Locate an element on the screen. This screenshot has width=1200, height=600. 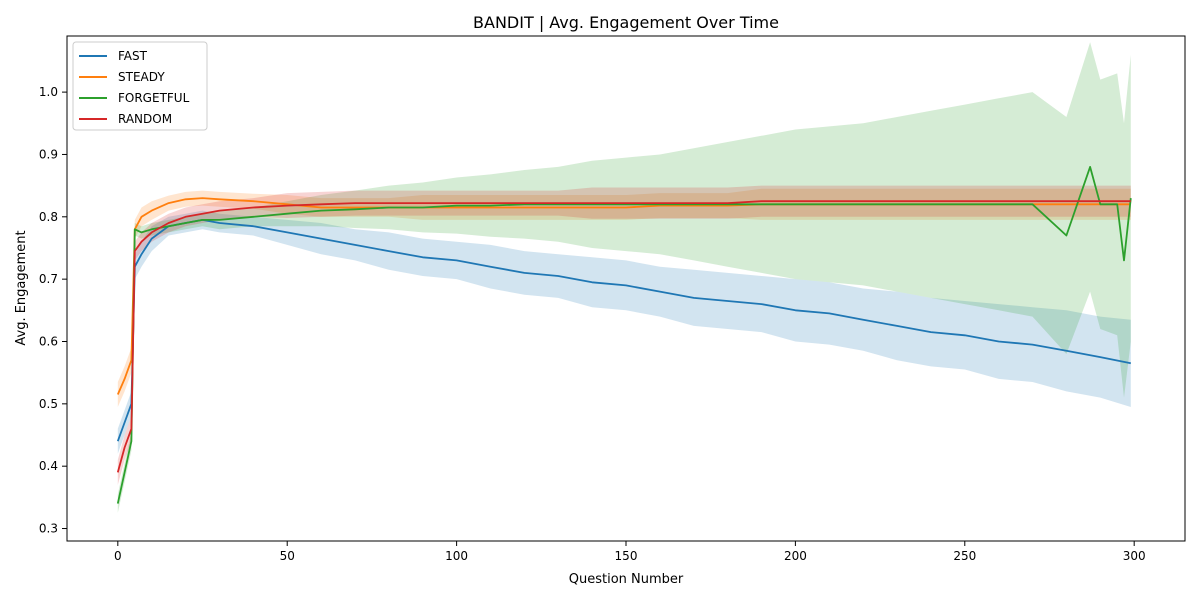
x-tick-label: 300 is located at coordinates (1134, 556).